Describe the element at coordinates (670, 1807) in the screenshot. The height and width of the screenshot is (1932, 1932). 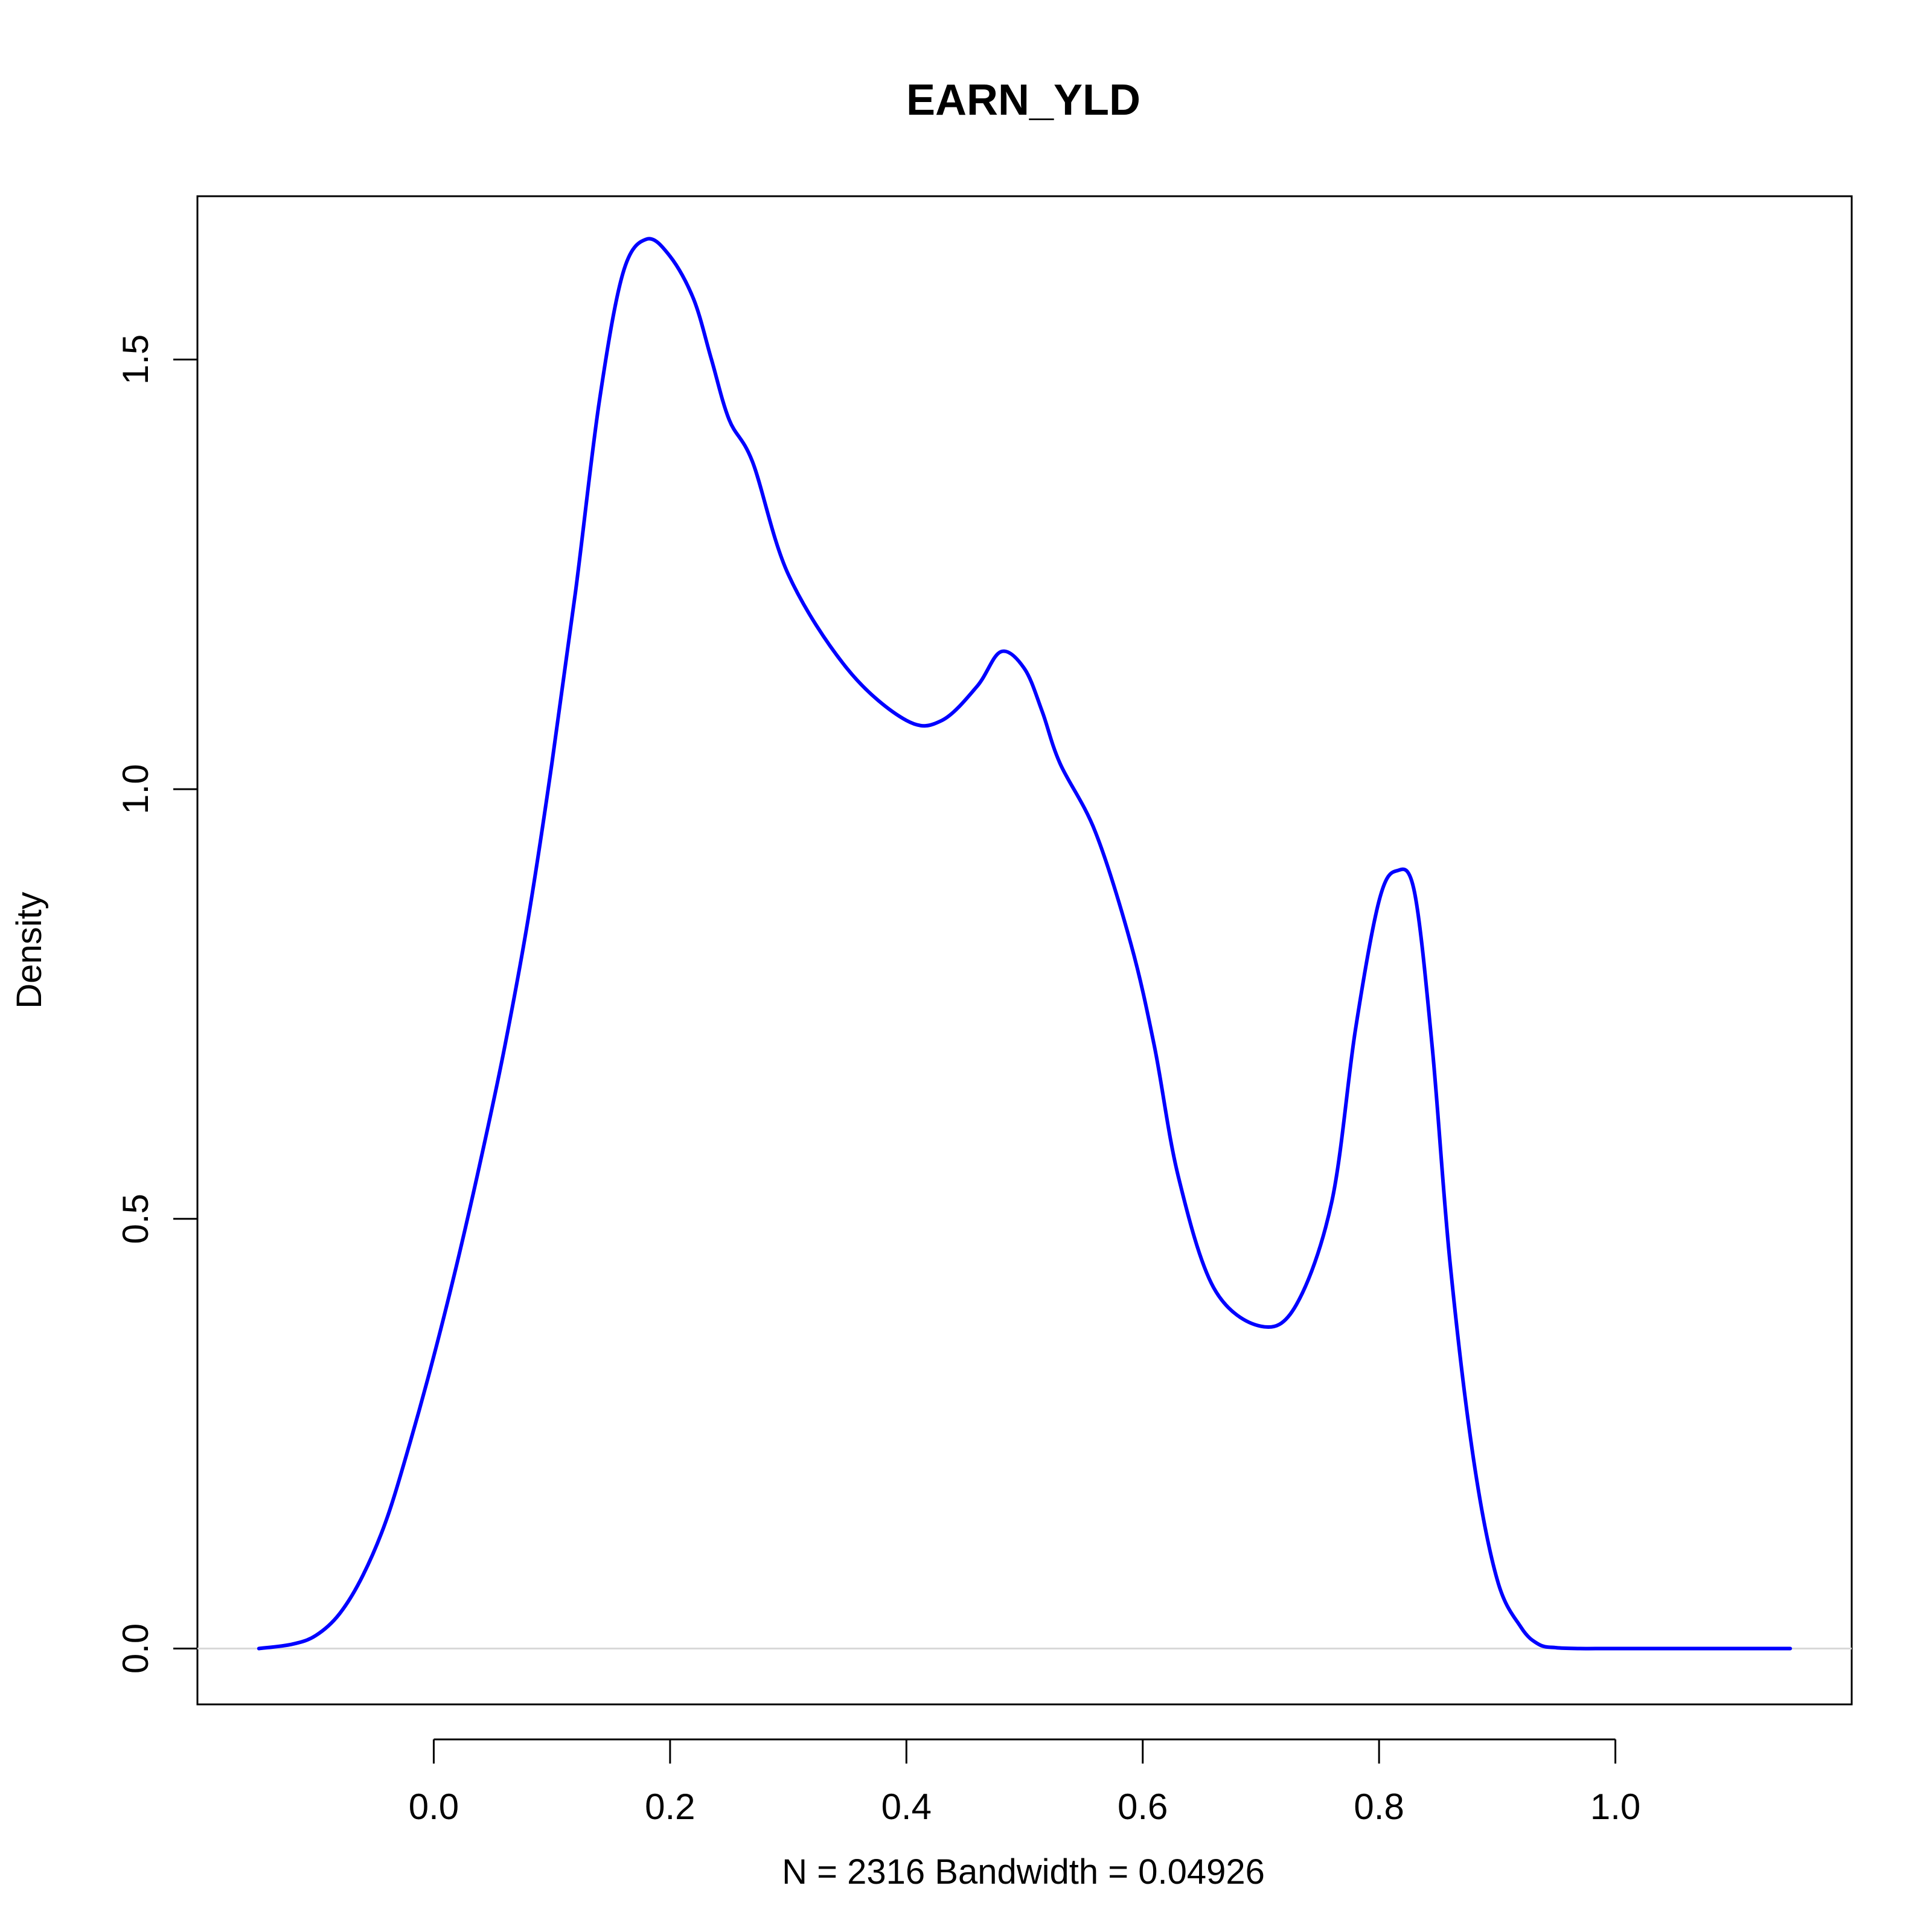
I see `x-tick-label: 0.2` at that location.